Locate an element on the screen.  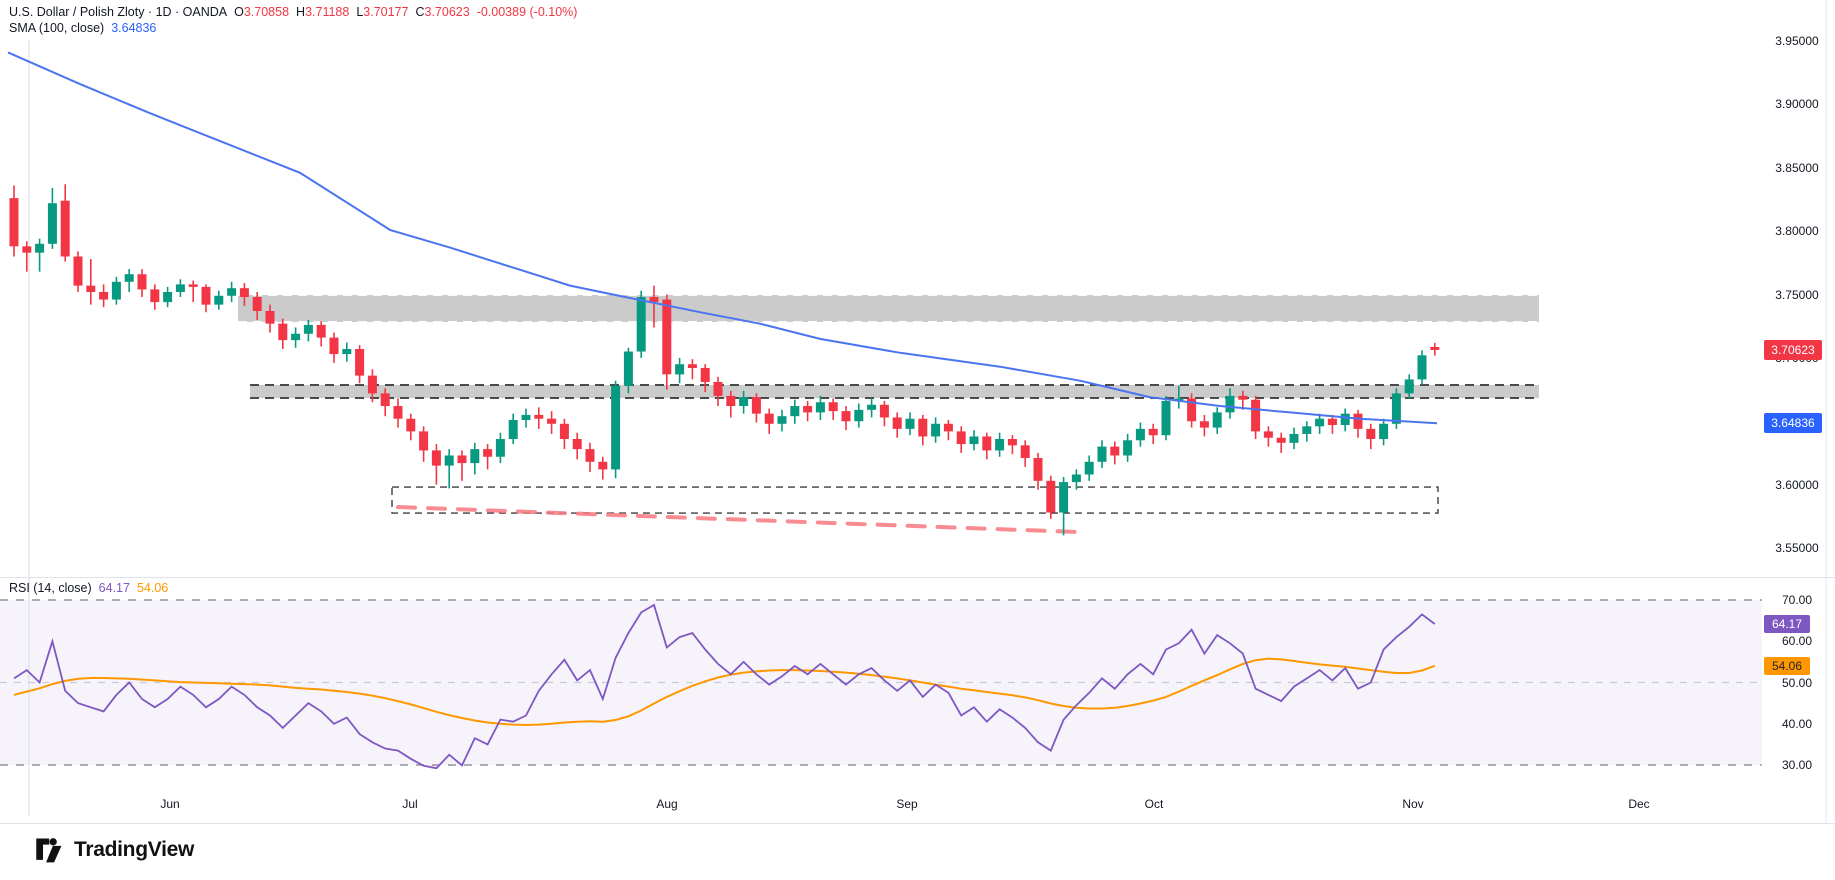
rsi-ma-value-badge: 54.06 is located at coordinates (1787, 665).